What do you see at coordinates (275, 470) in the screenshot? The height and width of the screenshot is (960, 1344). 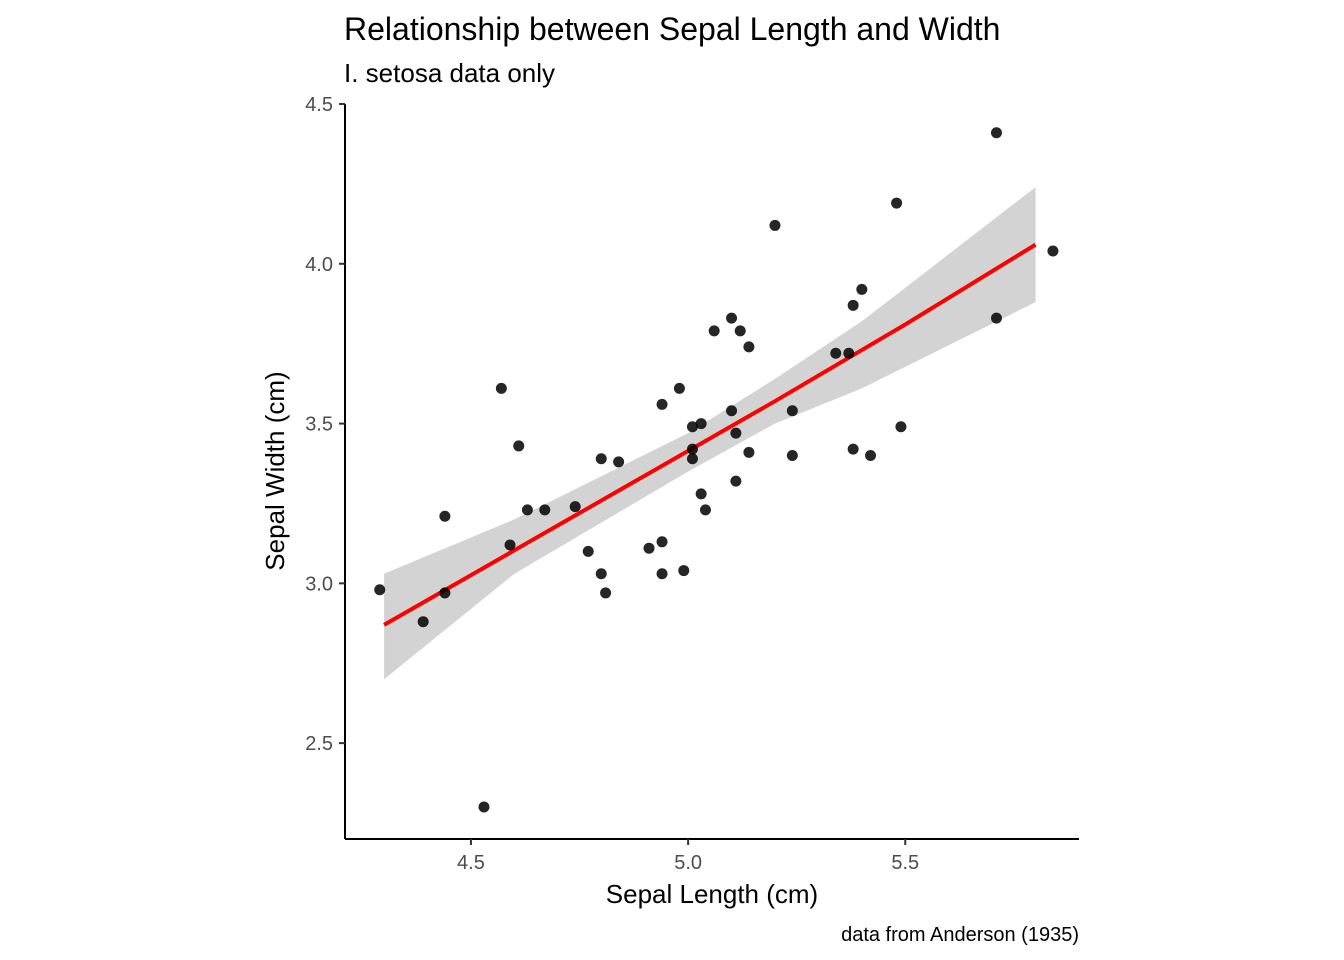 I see `y-axis-title: Sepal Width (cm)` at bounding box center [275, 470].